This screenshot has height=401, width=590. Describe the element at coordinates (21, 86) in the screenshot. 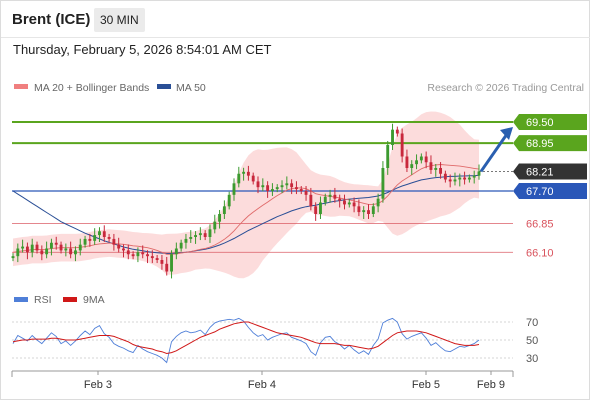

I see `ma20-legend-swatch` at that location.